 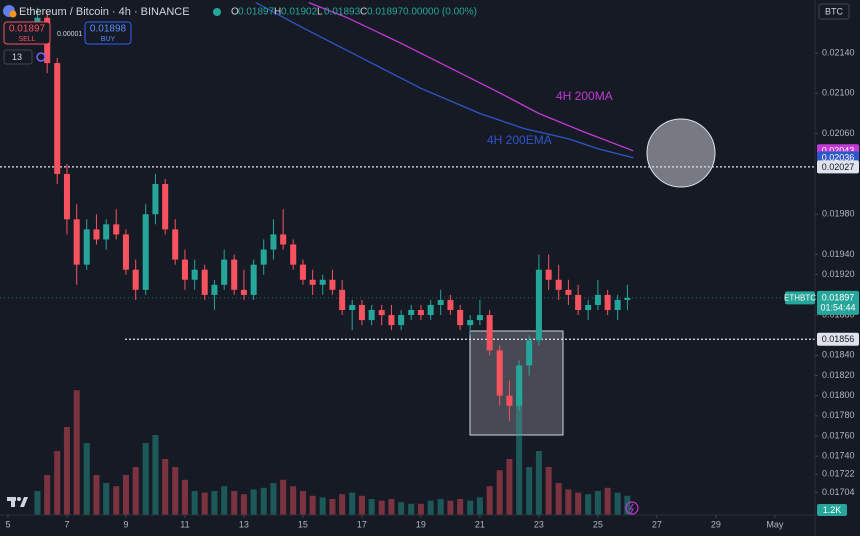 What do you see at coordinates (838, 492) in the screenshot?
I see `y-tick-label: 0.01704` at bounding box center [838, 492].